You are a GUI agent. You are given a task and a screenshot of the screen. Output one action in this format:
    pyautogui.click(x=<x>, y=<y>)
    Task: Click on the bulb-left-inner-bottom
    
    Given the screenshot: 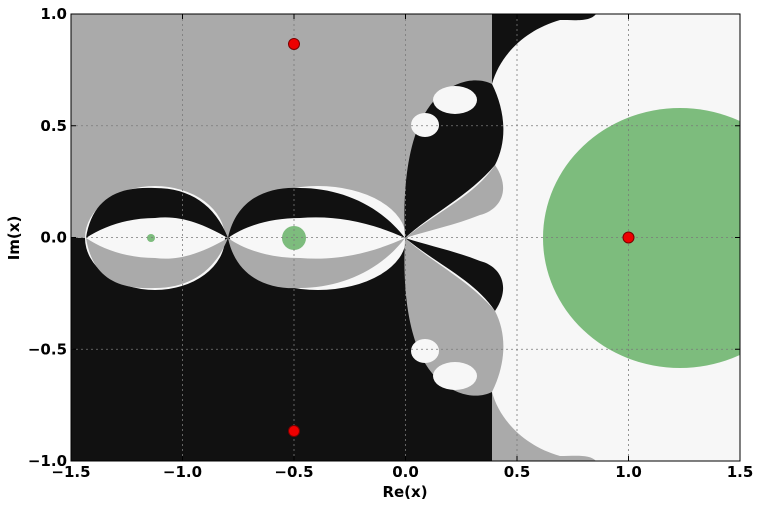 What is the action you would take?
    pyautogui.click(x=316, y=263)
    